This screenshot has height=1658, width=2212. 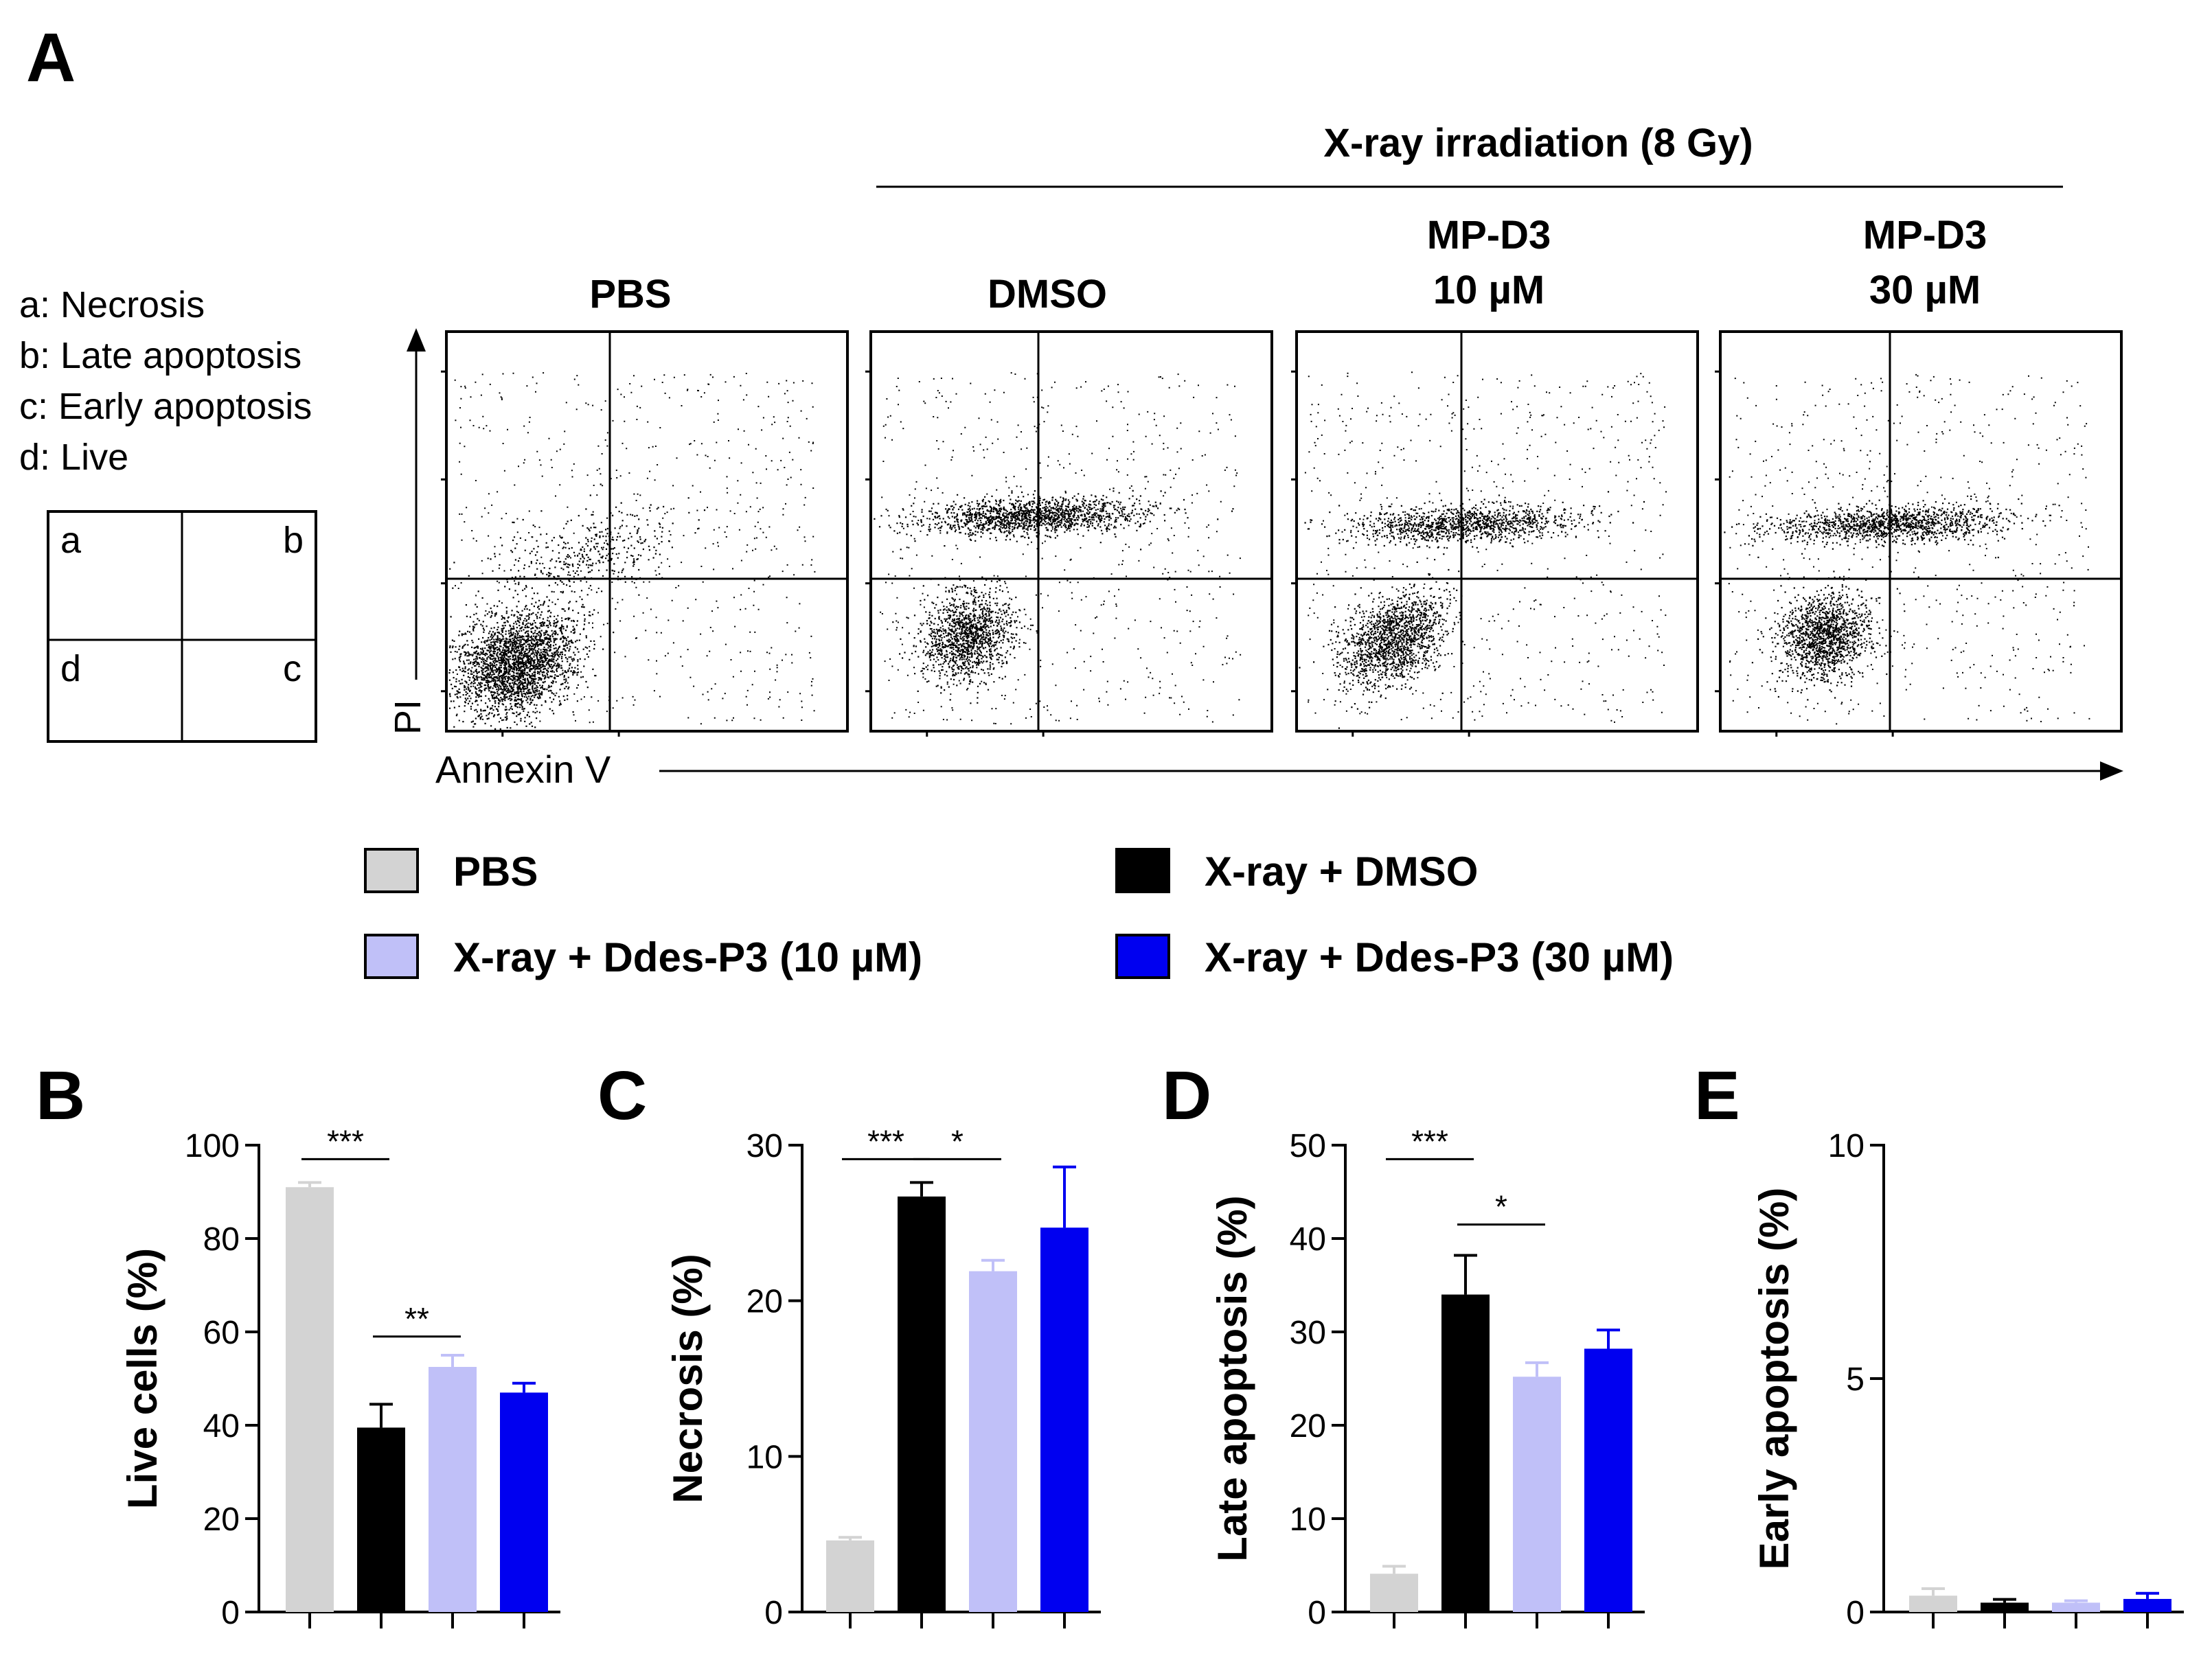 I want to click on y-tick-label-d-1: 10, so click(x=1308, y=1519).